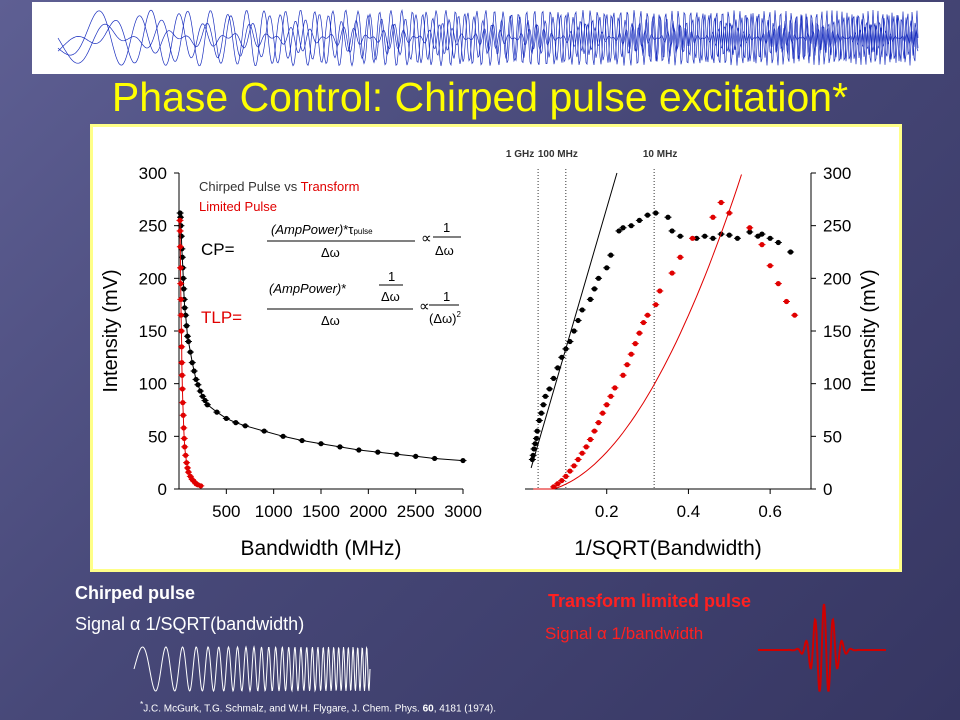 The height and width of the screenshot is (720, 960). I want to click on svg-text: (AmpPower)*τpulse, so click(322, 229).